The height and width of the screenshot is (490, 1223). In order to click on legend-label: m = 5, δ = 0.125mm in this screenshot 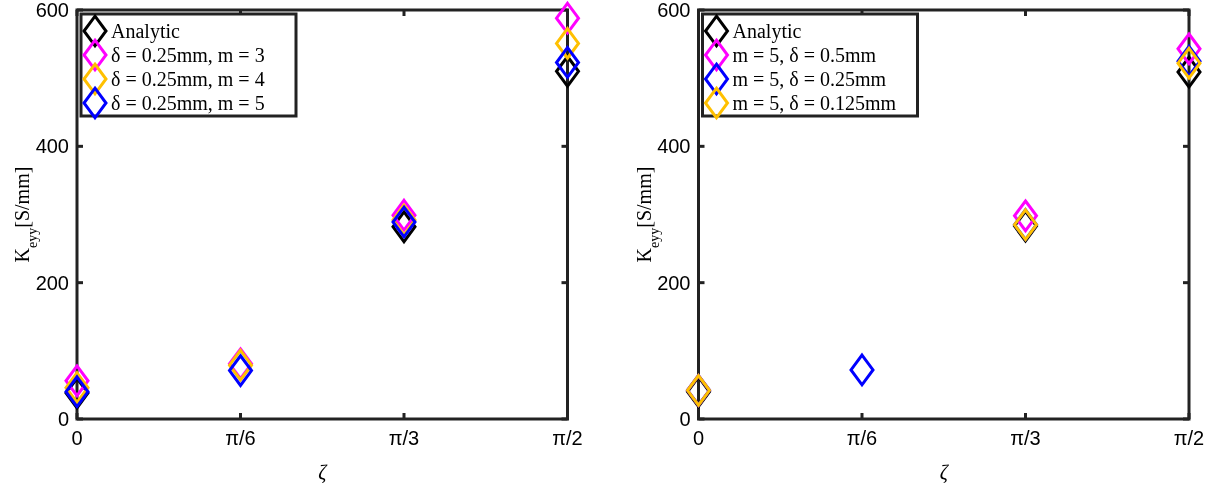, I will do `click(814, 103)`.